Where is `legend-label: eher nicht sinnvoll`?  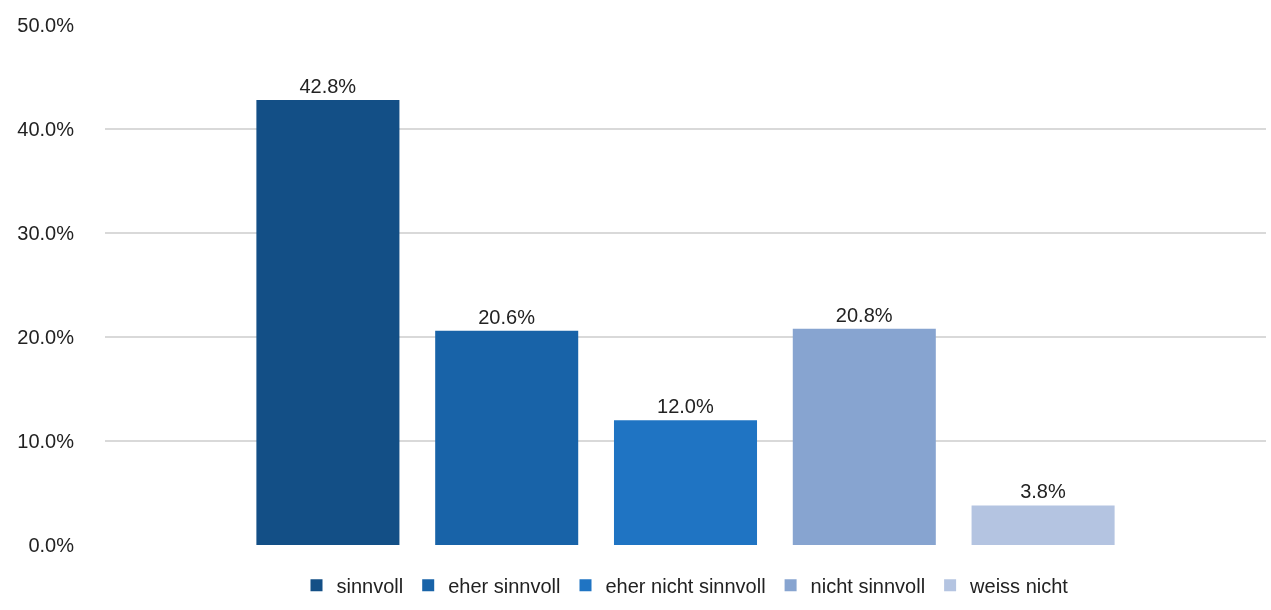
legend-label: eher nicht sinnvoll is located at coordinates (685, 586).